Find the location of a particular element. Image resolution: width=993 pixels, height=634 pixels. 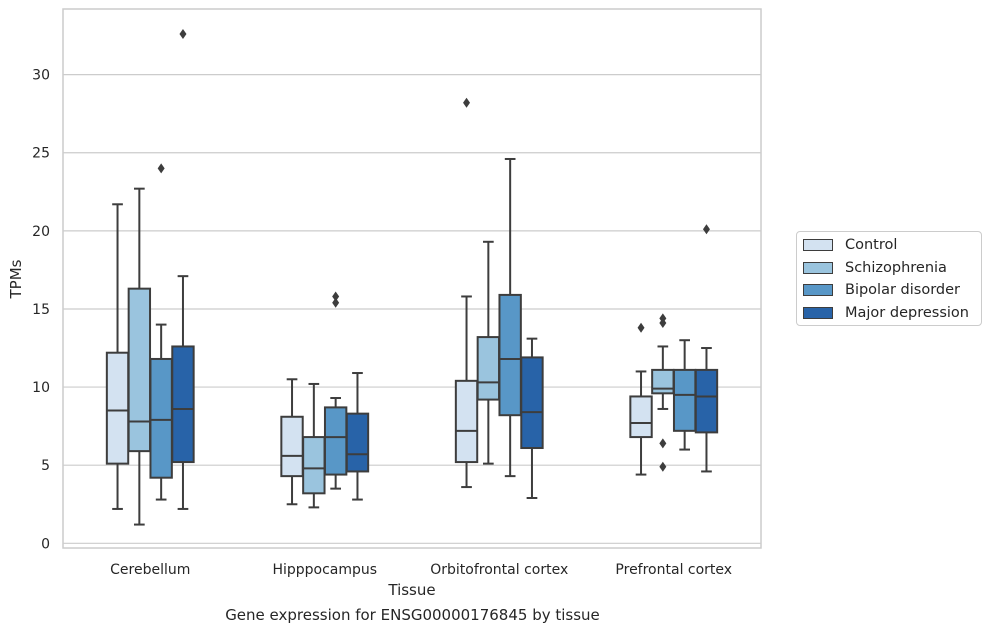

x-tick-label: Orbitofrontal cortex is located at coordinates (499, 570).